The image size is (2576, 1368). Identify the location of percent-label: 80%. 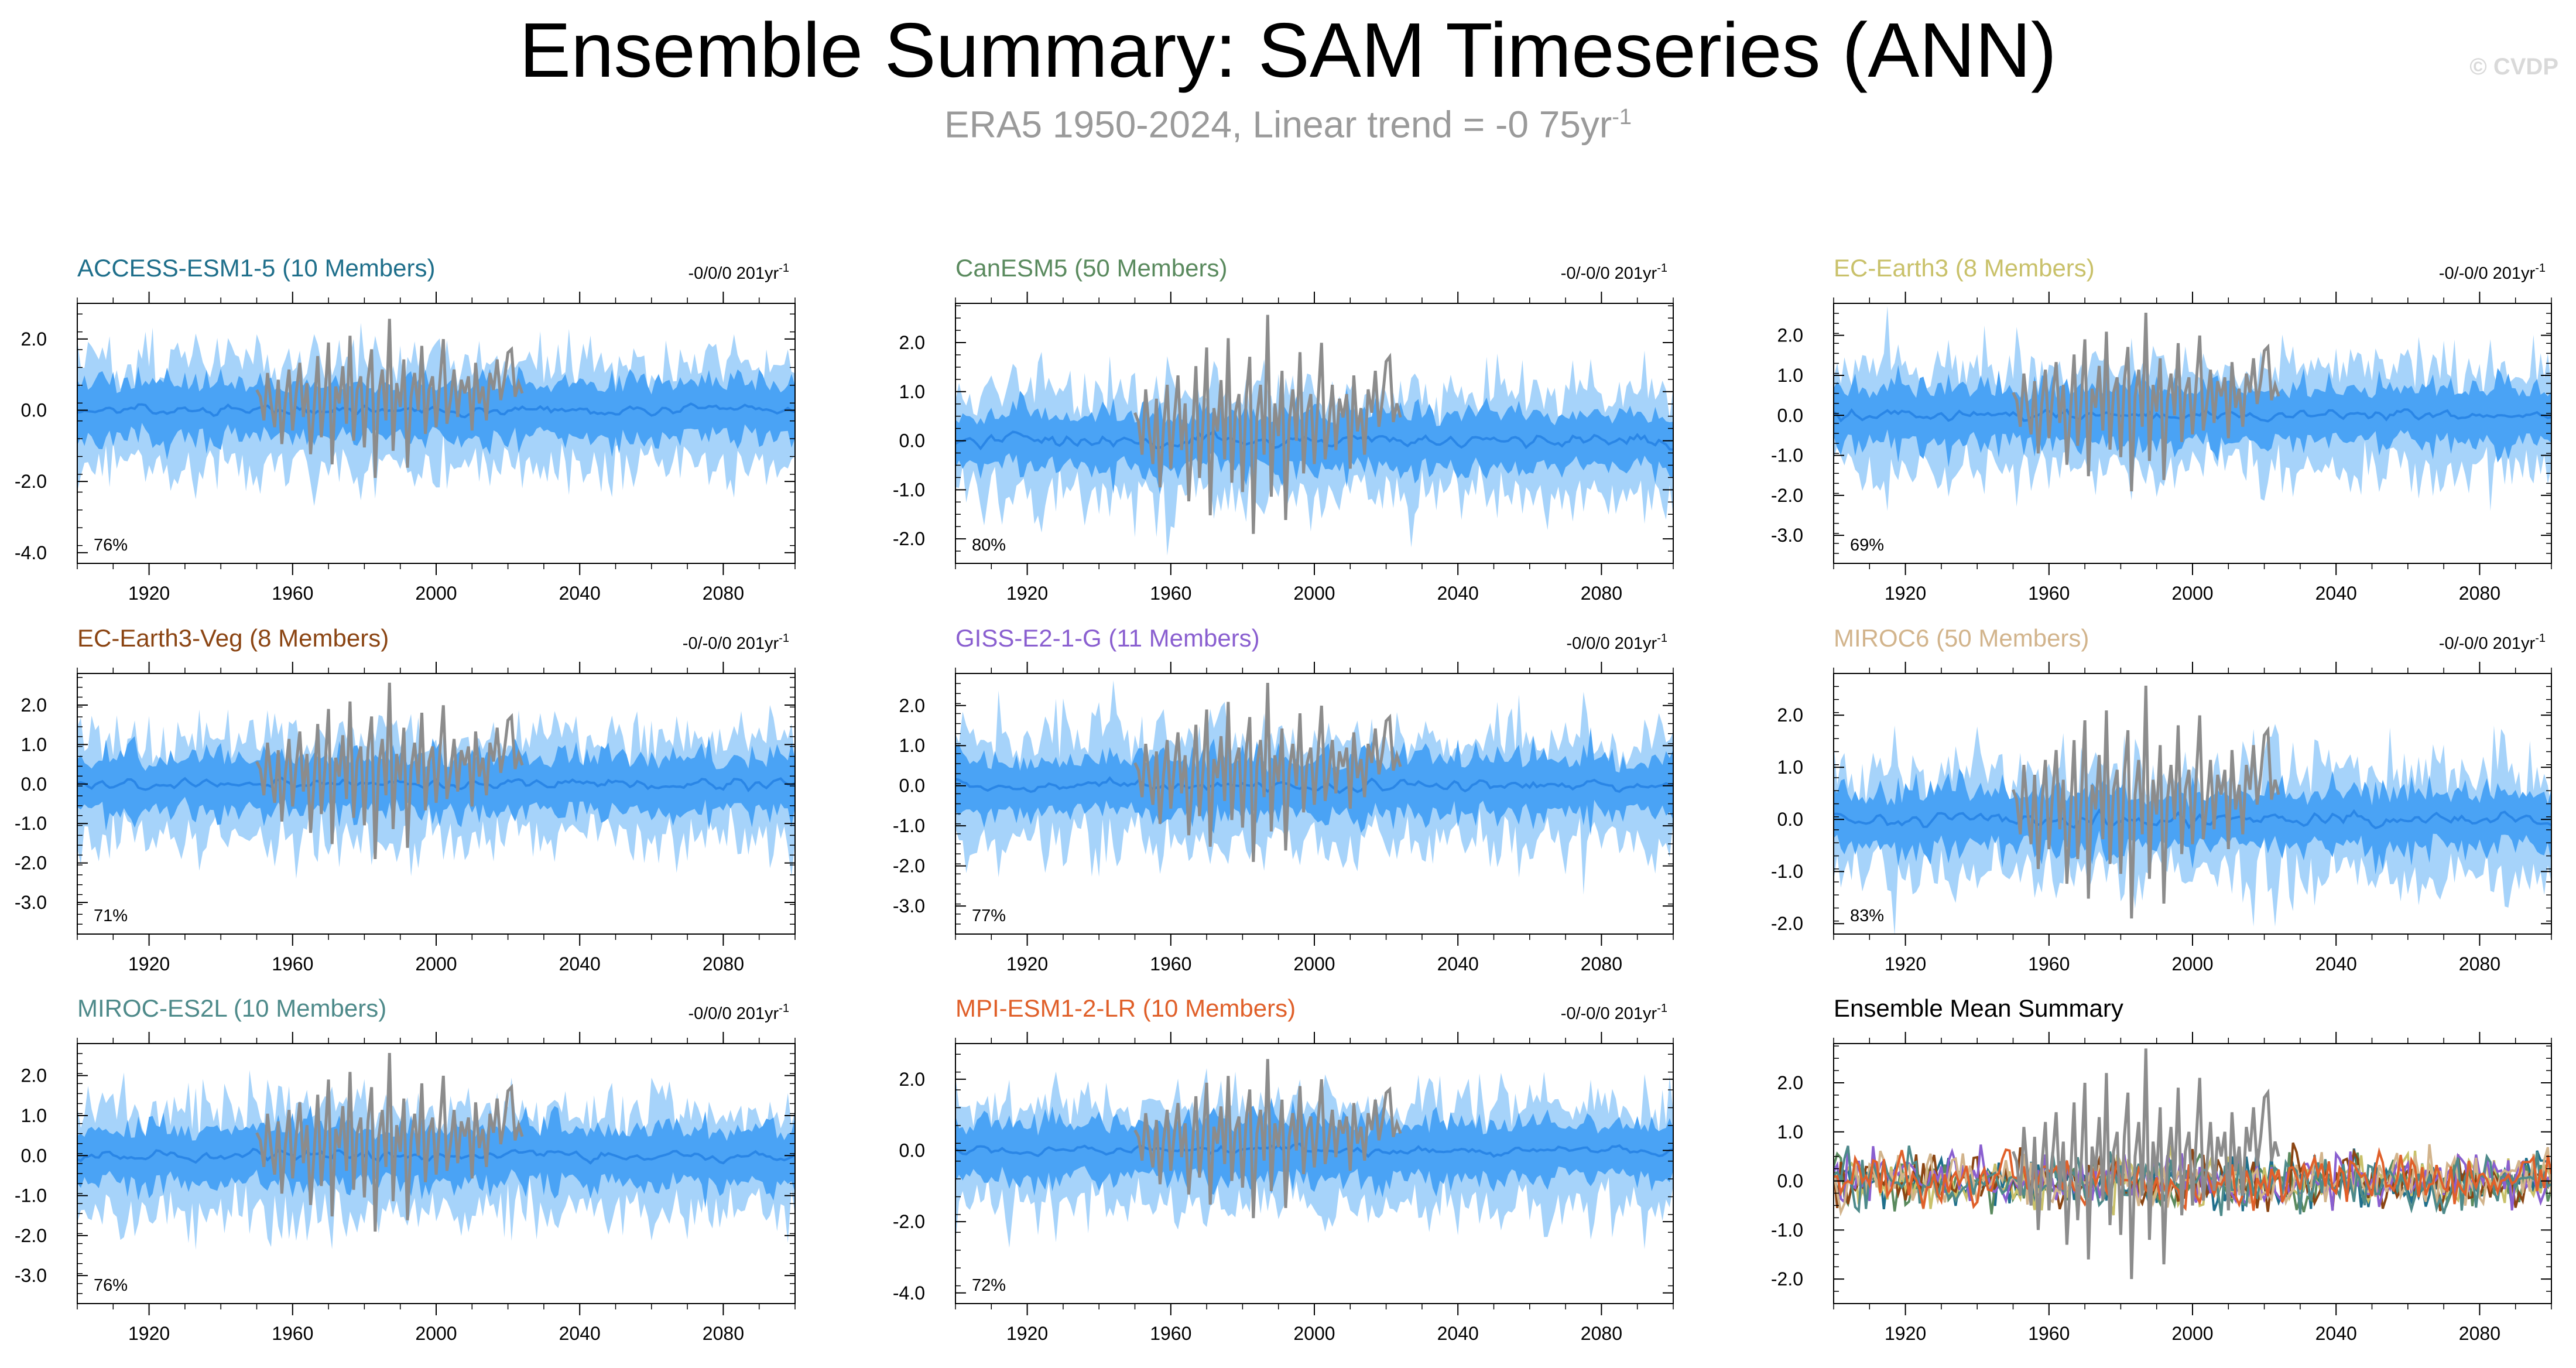
(989, 545).